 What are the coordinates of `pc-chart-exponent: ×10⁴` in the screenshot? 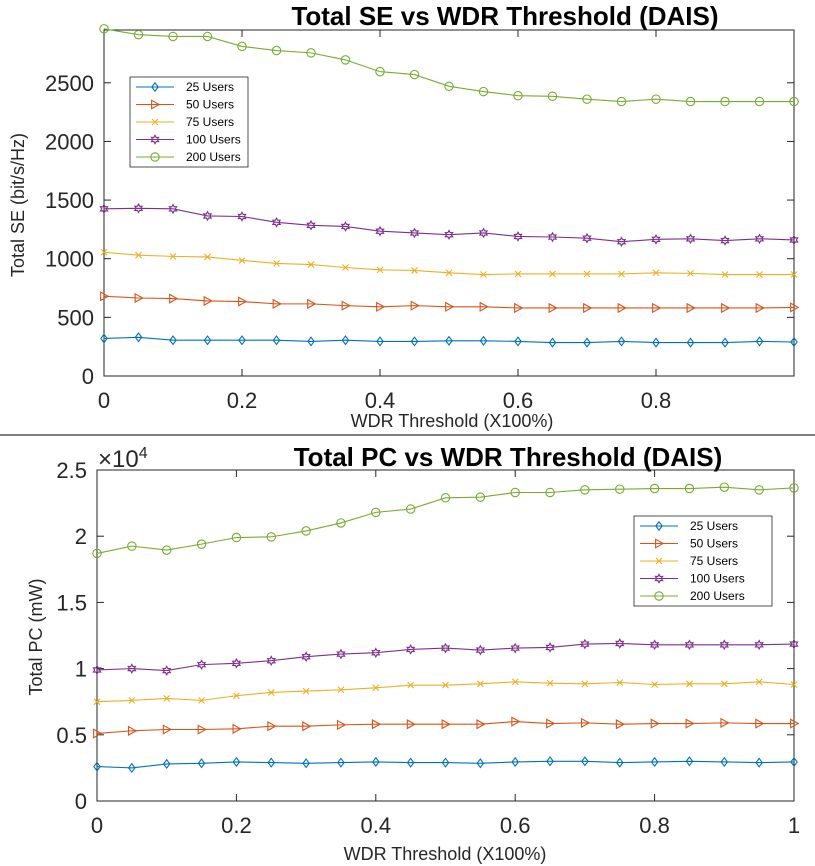 It's located at (123, 459).